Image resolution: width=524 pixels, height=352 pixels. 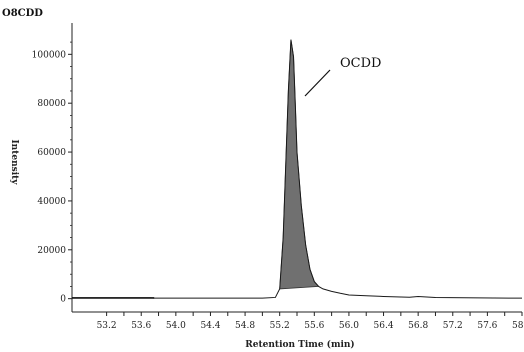 I want to click on x-tick-label: 56.0, so click(x=349, y=326).